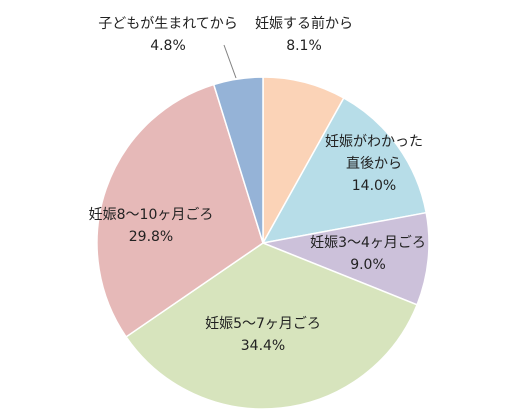 This screenshot has height=413, width=530. Describe the element at coordinates (344, 170) in the screenshot. I see `pie-slice-just-after-known` at that location.